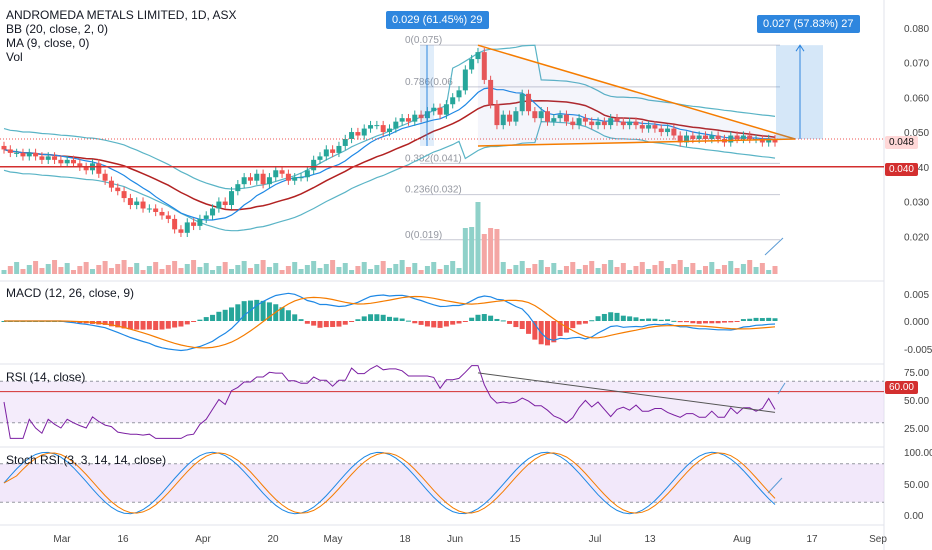  What do you see at coordinates (48, 43) in the screenshot?
I see `ma-legend: MA (9, close, 0)` at bounding box center [48, 43].